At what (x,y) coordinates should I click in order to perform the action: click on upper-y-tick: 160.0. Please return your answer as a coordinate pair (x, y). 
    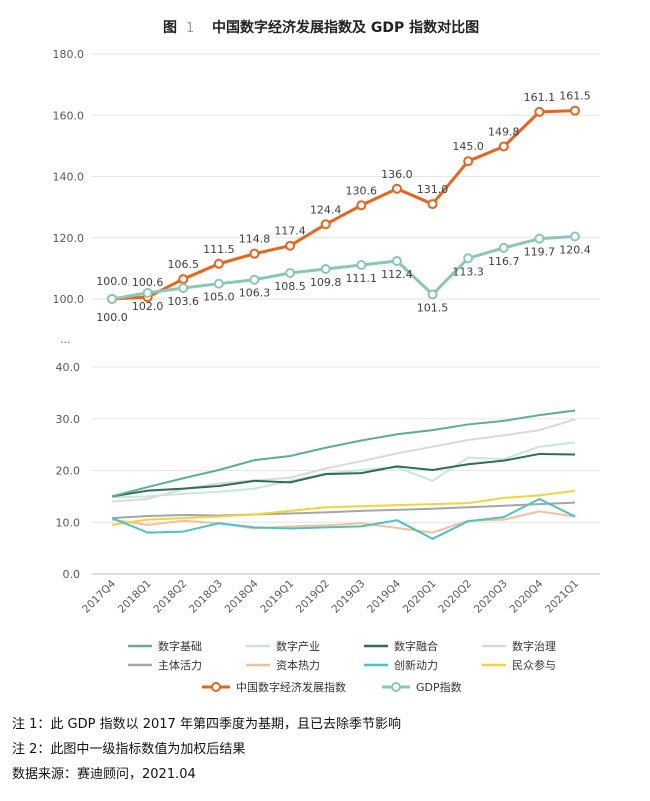
    Looking at the image, I should click on (69, 115).